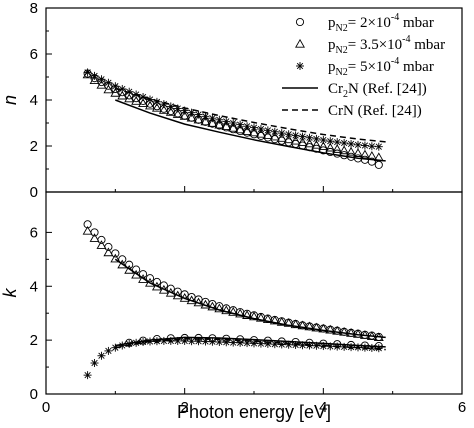 This screenshot has width=474, height=428. What do you see at coordinates (10, 100) in the screenshot?
I see `panel-n-y-axis-title: n` at bounding box center [10, 100].